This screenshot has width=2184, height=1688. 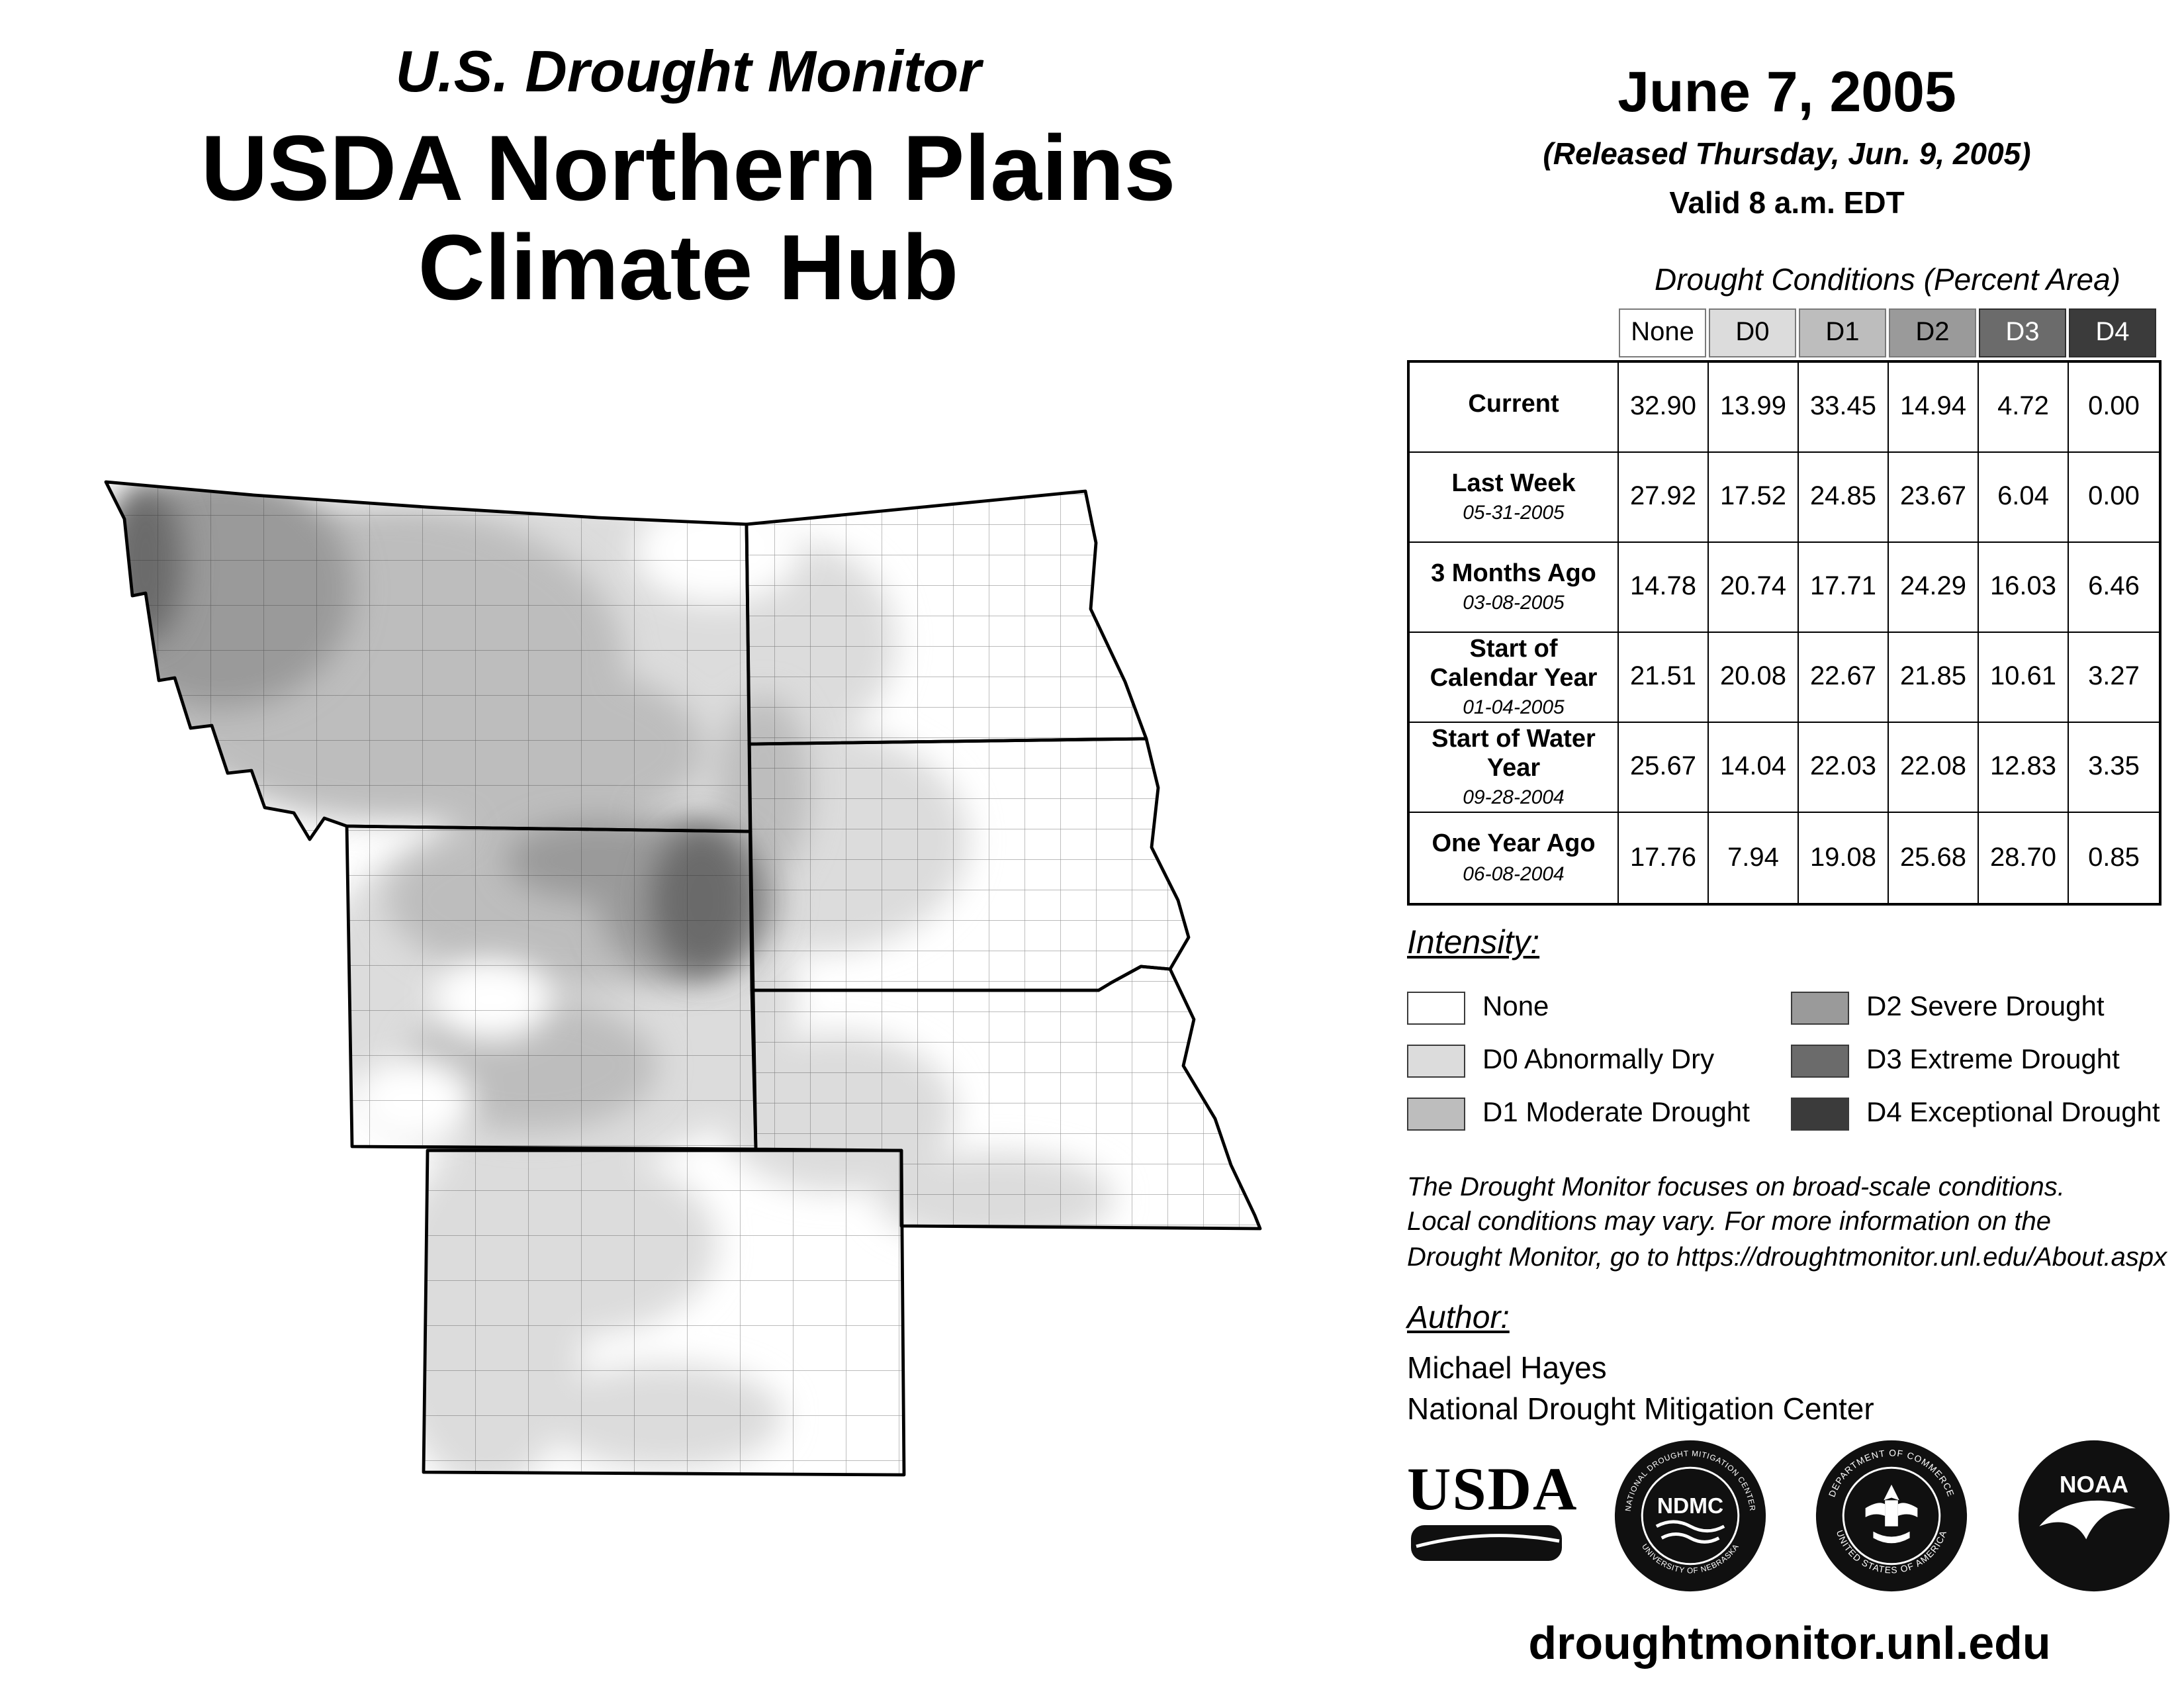 I want to click on noaa-bird-icon, so click(x=2087, y=1520).